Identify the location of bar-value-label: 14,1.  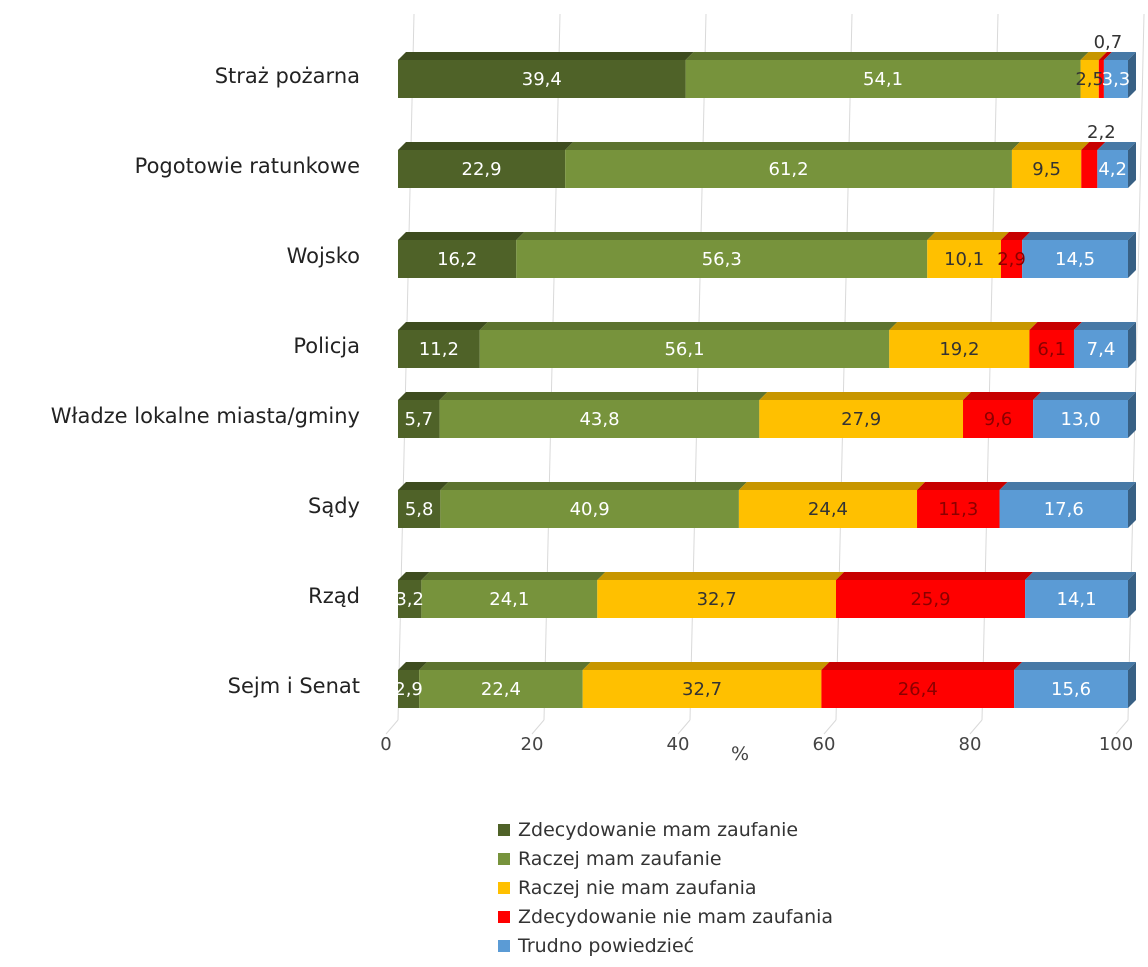
(1076, 599).